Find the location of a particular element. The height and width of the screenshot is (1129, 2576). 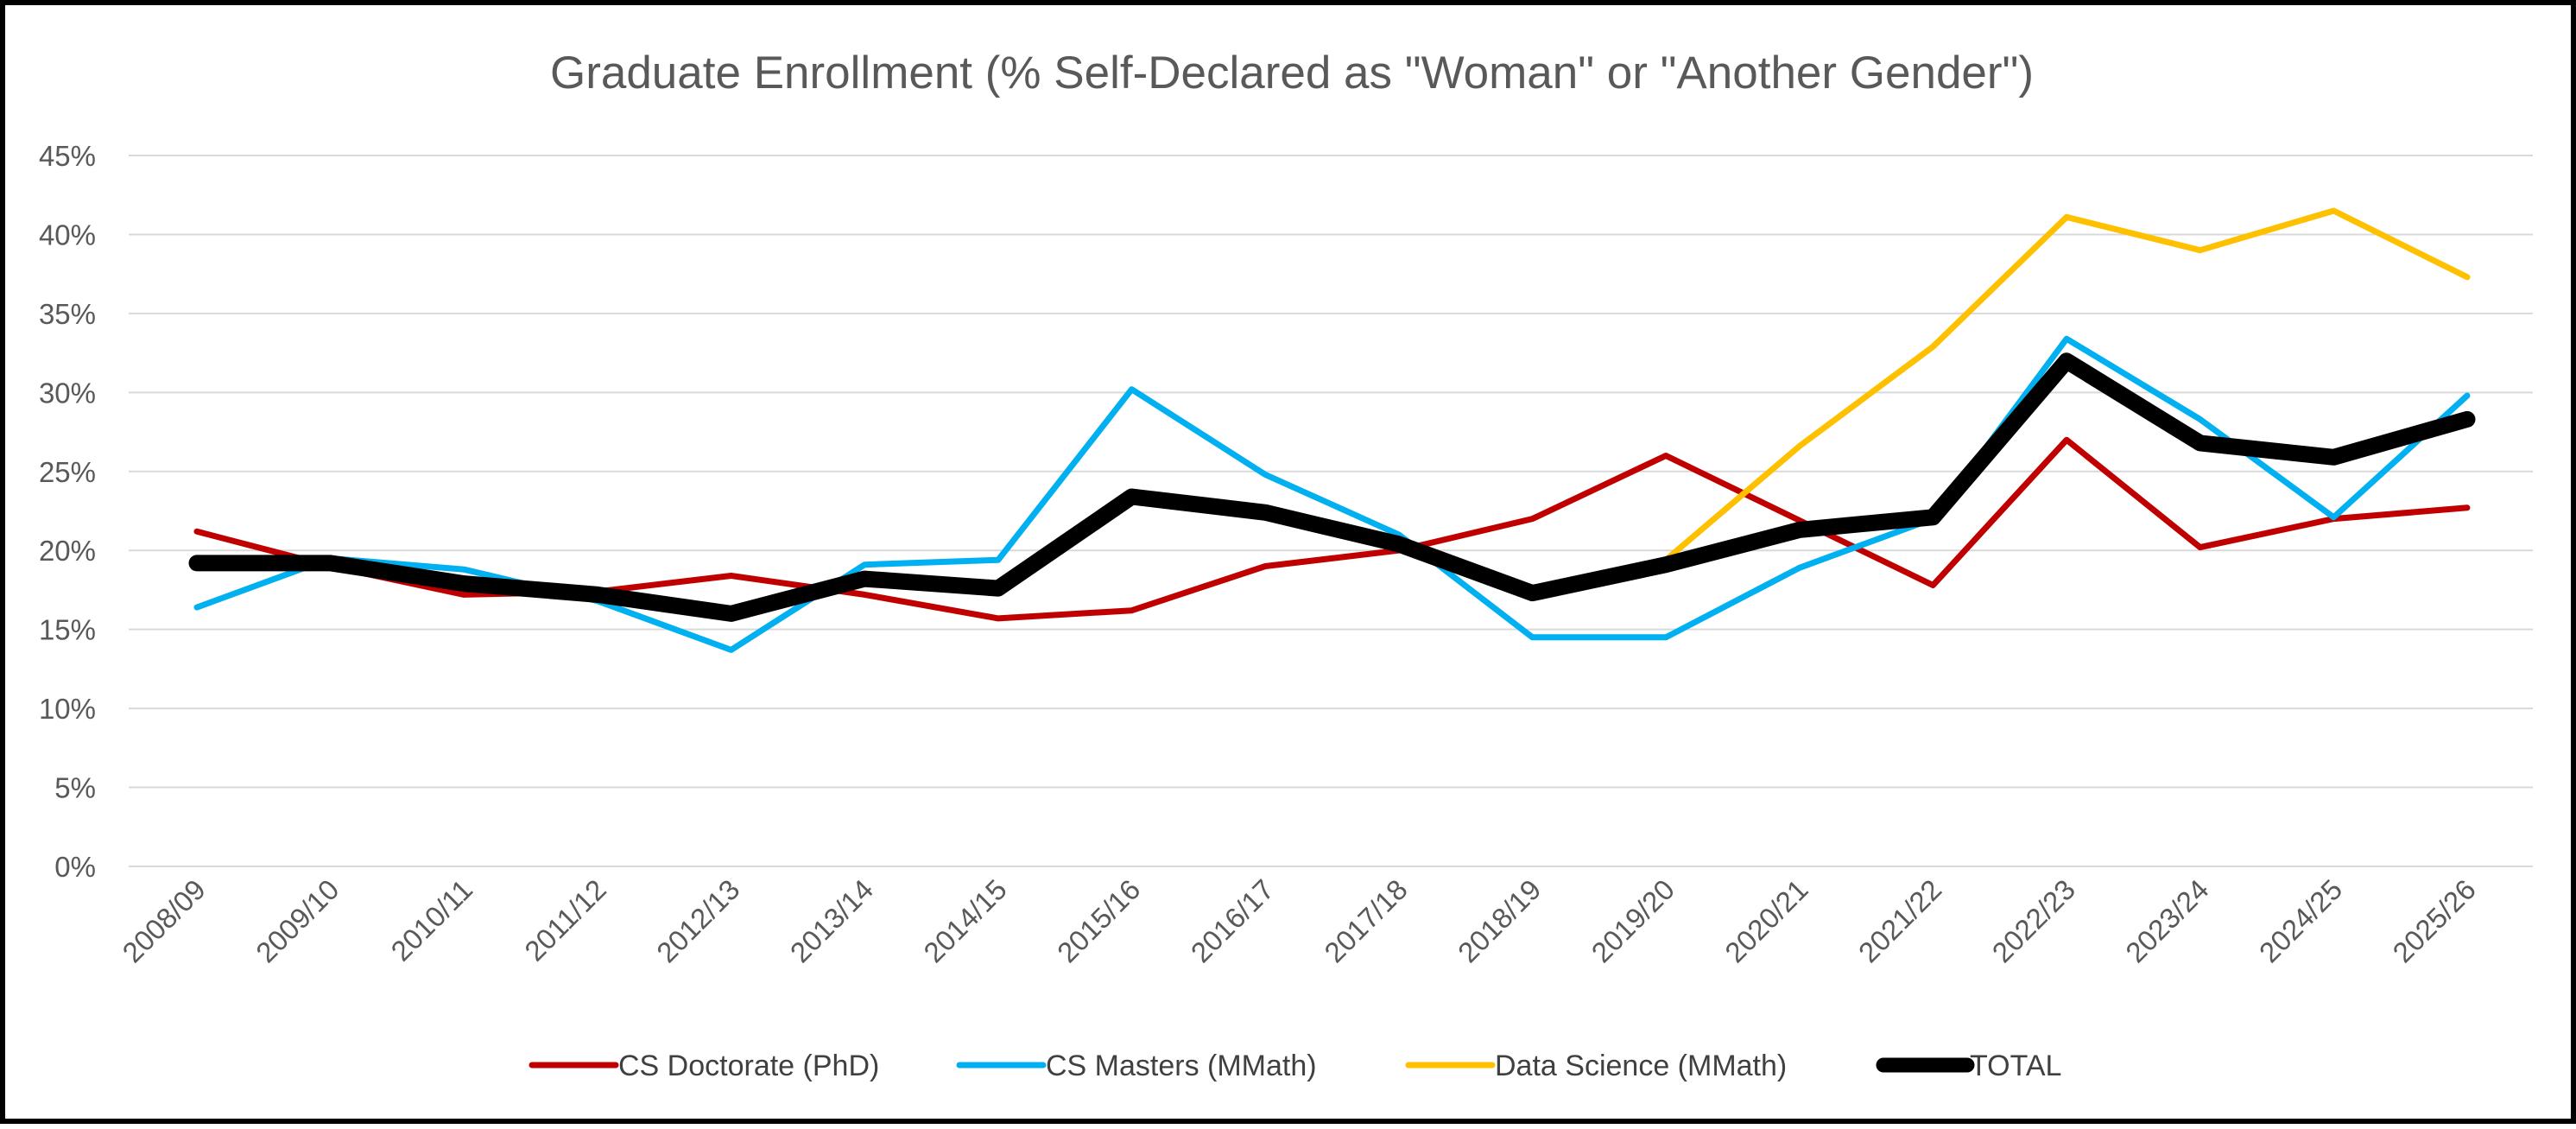

y-tick-label: 35% is located at coordinates (67, 314).